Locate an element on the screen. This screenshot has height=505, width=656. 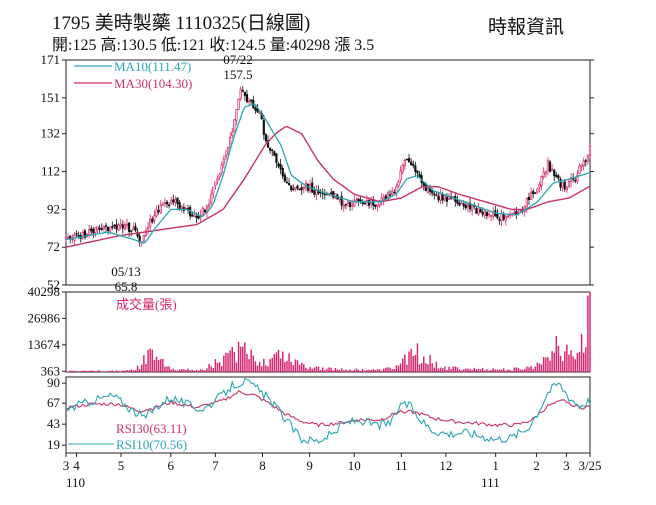
x-tick-label: 7 is located at coordinates (215, 465).